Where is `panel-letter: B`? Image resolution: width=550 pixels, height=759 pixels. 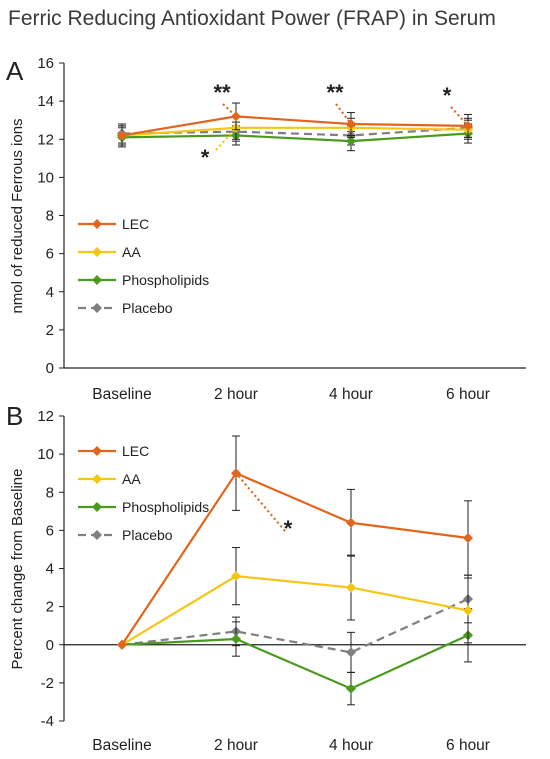
panel-letter: B is located at coordinates (14, 416).